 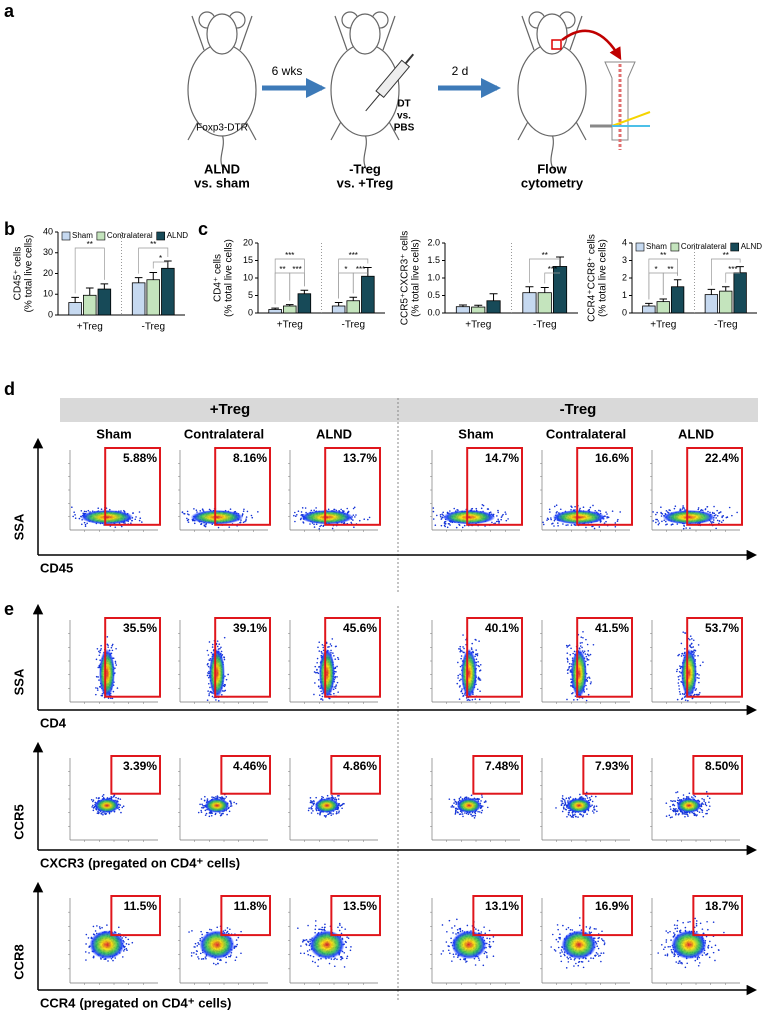 What do you see at coordinates (250, 312) in the screenshot?
I see `y-tick-label: 0` at bounding box center [250, 312].